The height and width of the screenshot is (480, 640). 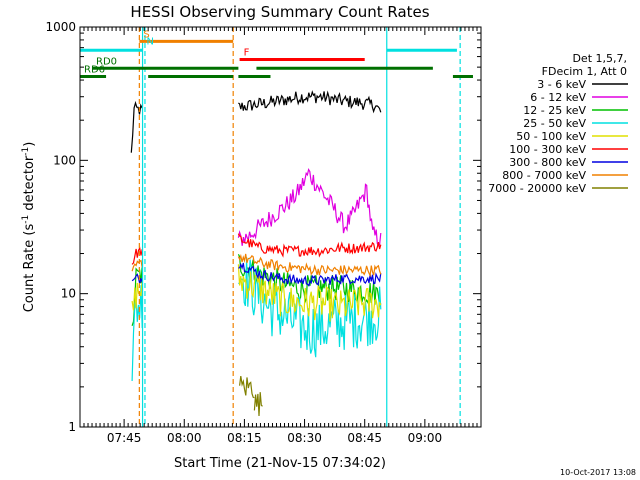 What do you see at coordinates (279, 12) in the screenshot?
I see `chart-title: HESSI Observing Summary Count Rates` at bounding box center [279, 12].